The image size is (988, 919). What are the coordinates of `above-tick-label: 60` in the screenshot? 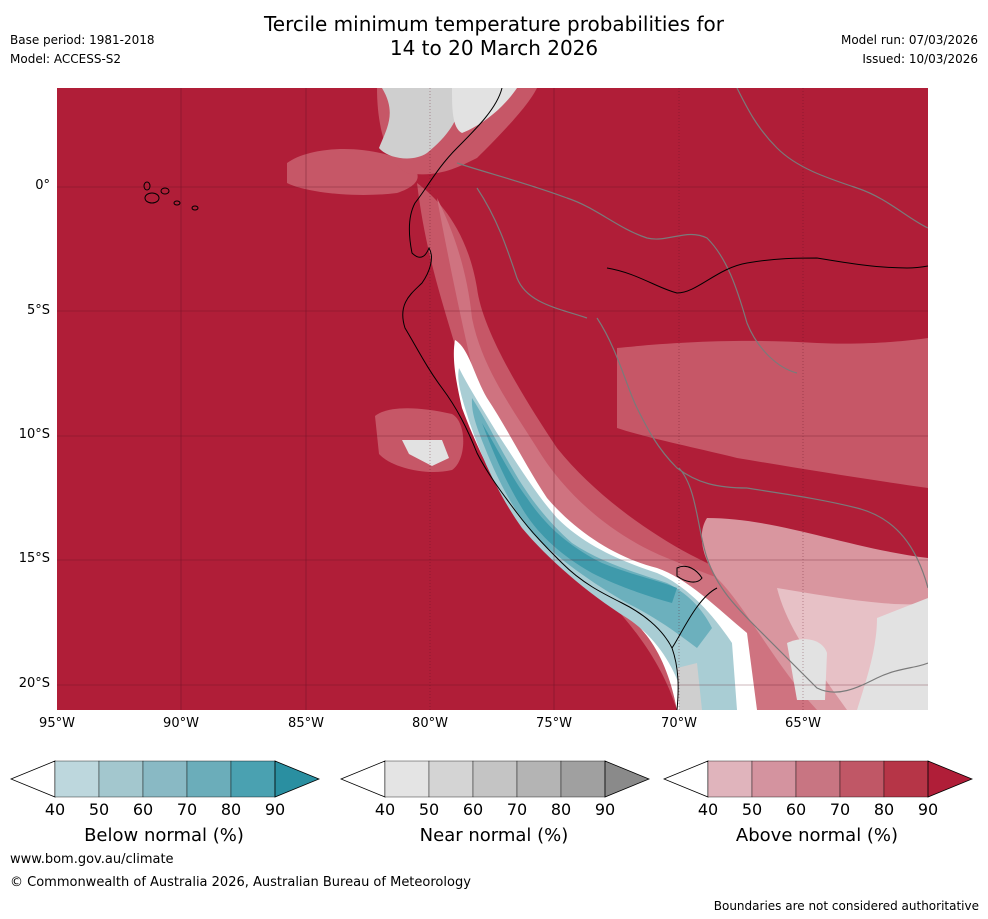 It's located at (796, 809).